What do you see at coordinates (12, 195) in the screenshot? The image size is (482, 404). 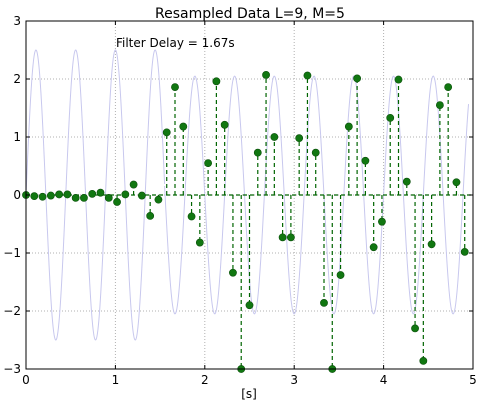 I see `y-tick-labels: −3 −2 −1 0 1 2 3` at bounding box center [12, 195].